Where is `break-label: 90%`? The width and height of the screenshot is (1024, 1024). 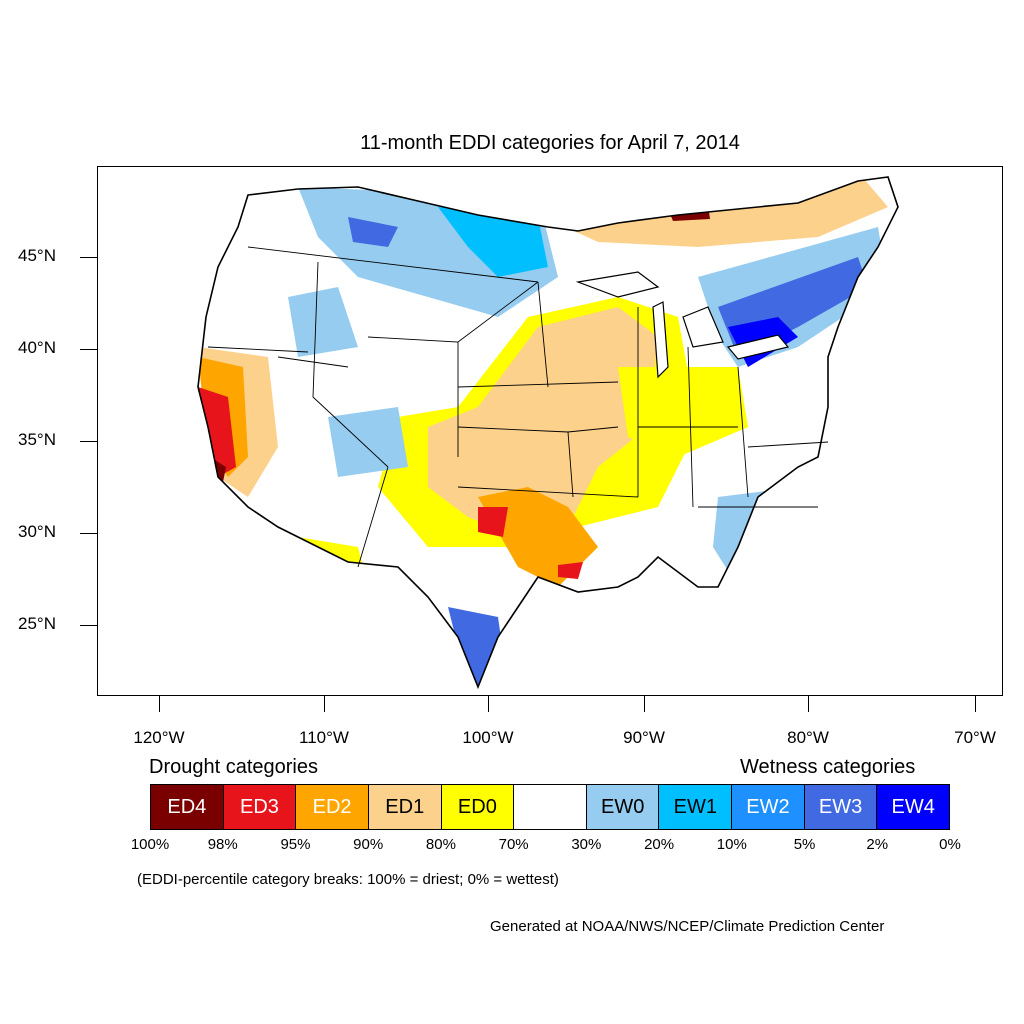
break-label: 90% is located at coordinates (368, 844).